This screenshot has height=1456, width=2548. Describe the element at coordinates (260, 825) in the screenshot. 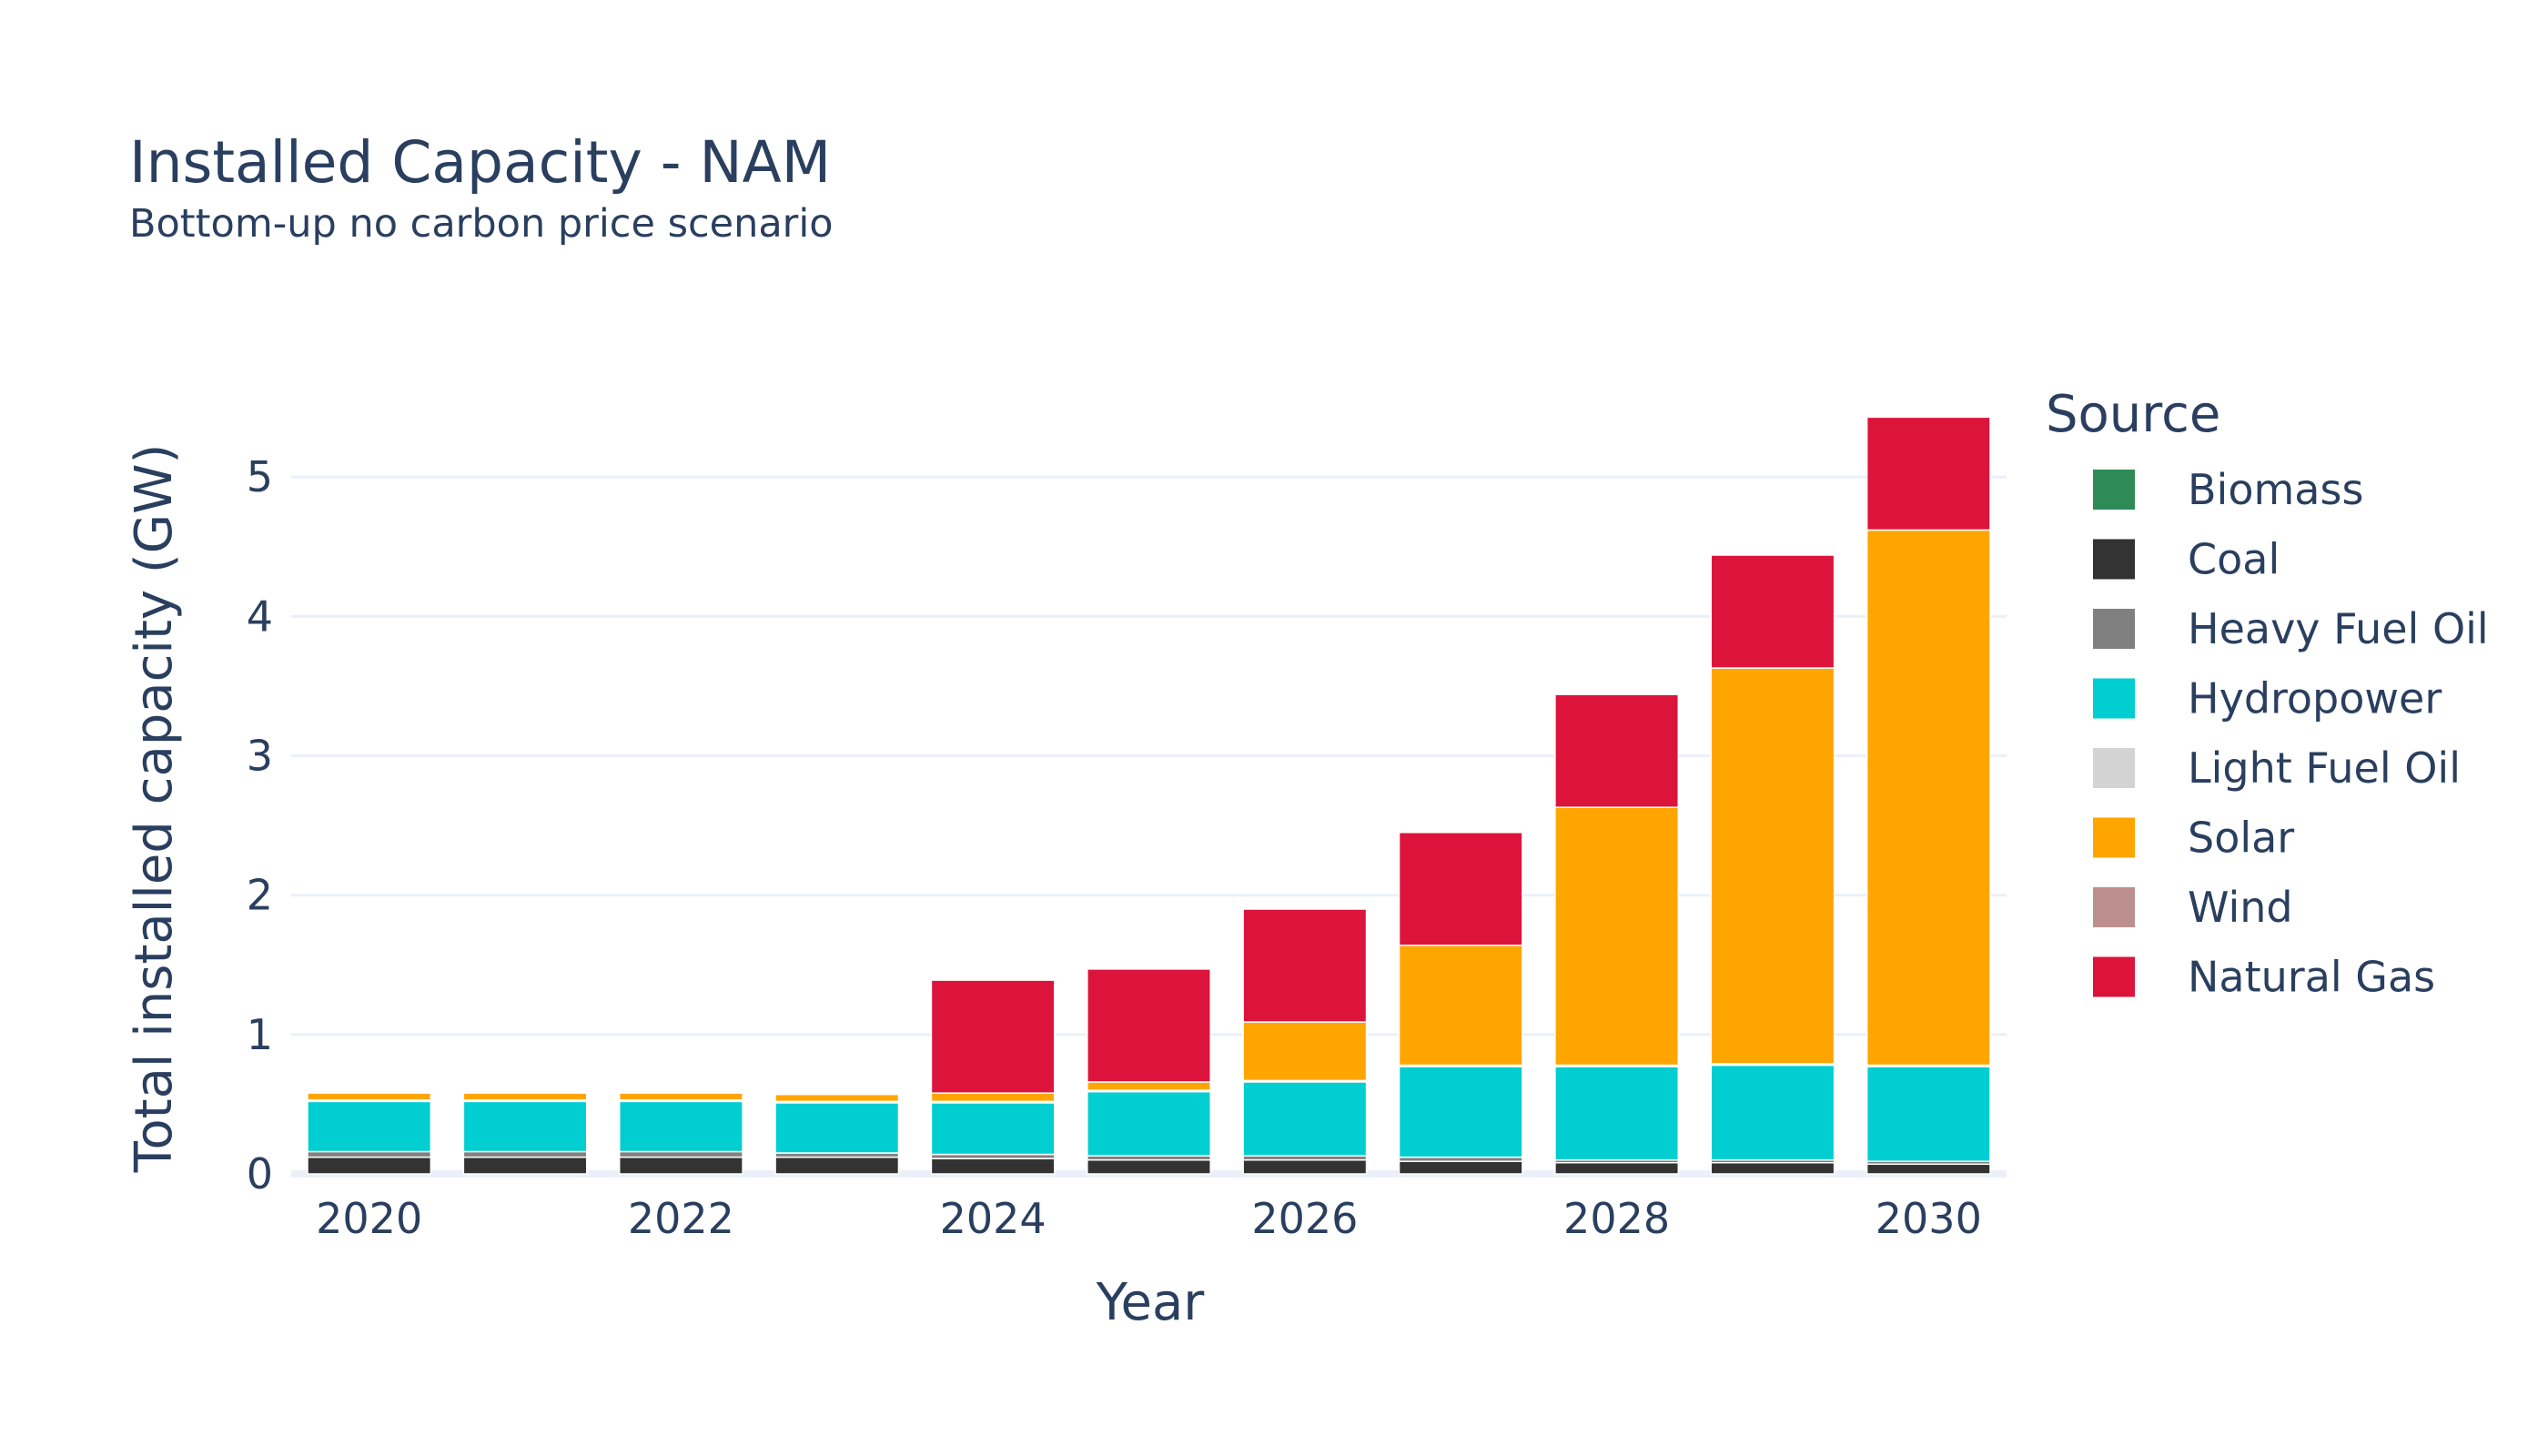

I see `y-tick-labels: 0 1 2 3 4 5` at that location.